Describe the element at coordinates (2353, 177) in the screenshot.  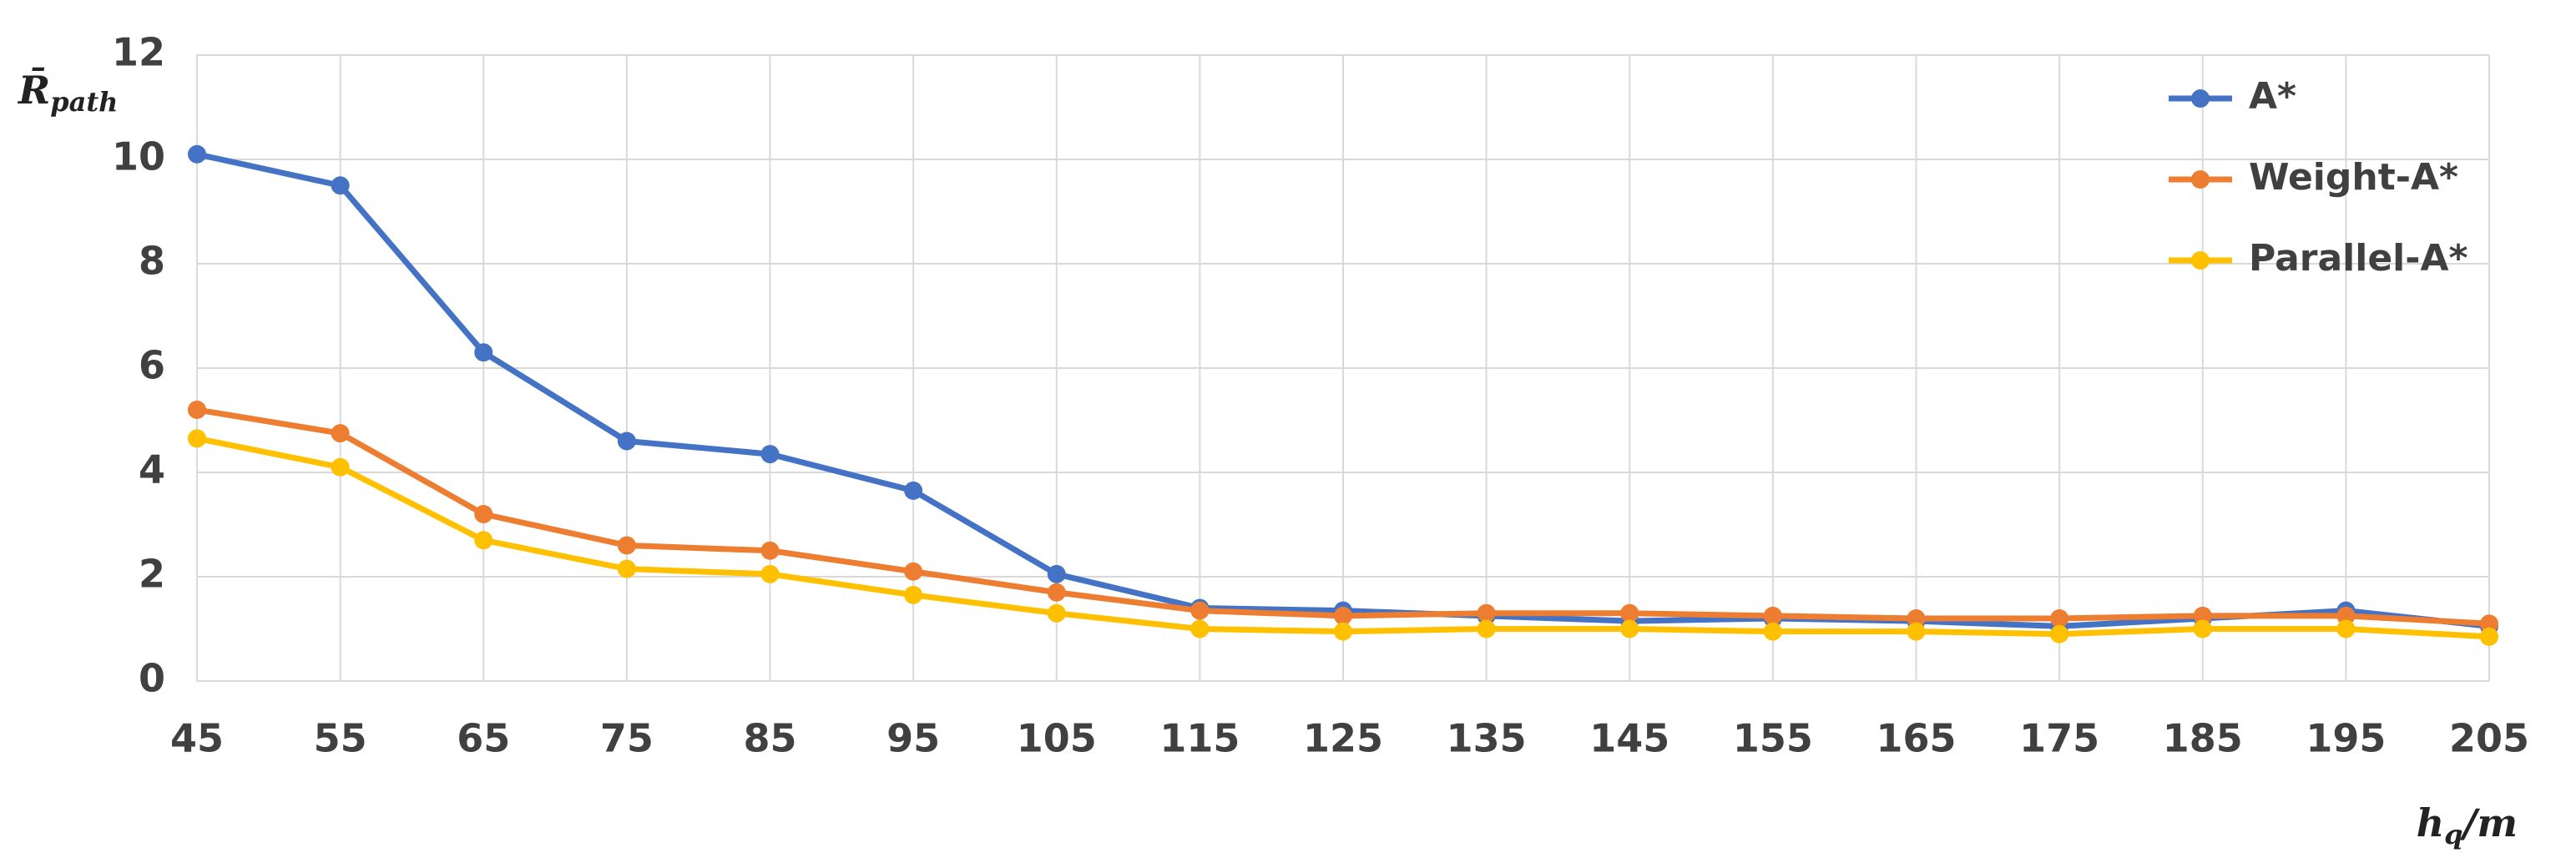
I see `legend-label: Weight-A*` at that location.